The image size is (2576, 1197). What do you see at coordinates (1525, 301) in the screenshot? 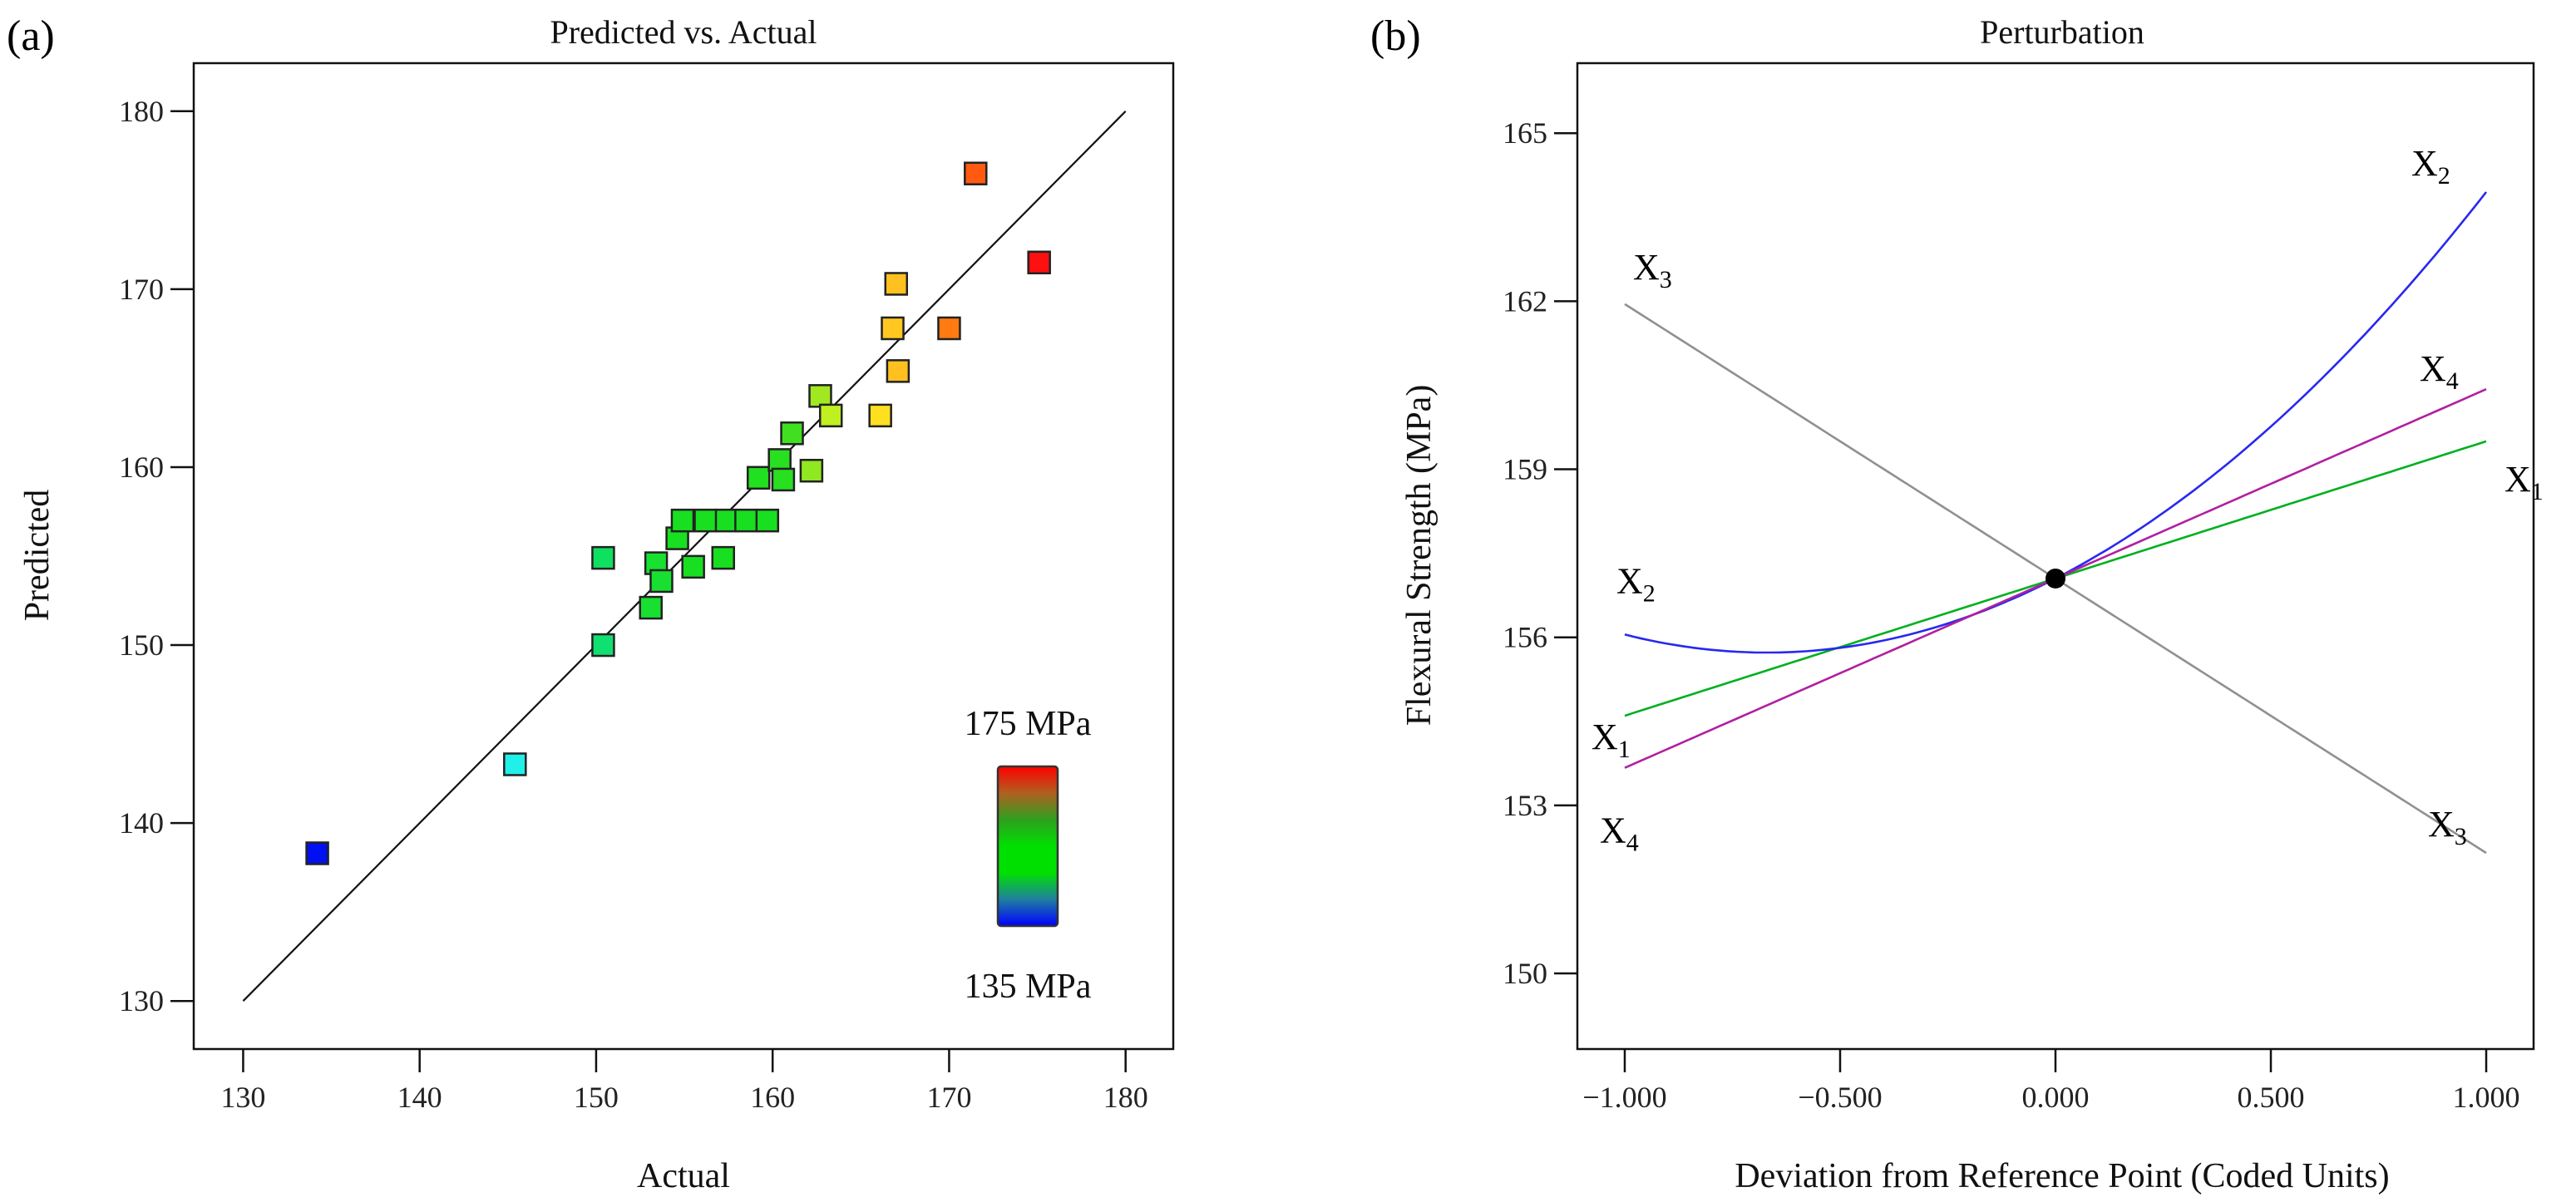
I see `y-tick-label-b: 162` at bounding box center [1525, 301].